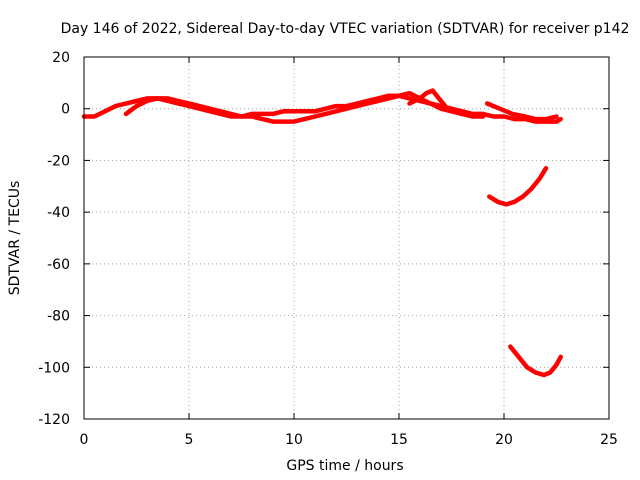  I want to click on y-tick-label: -100, so click(54, 368).